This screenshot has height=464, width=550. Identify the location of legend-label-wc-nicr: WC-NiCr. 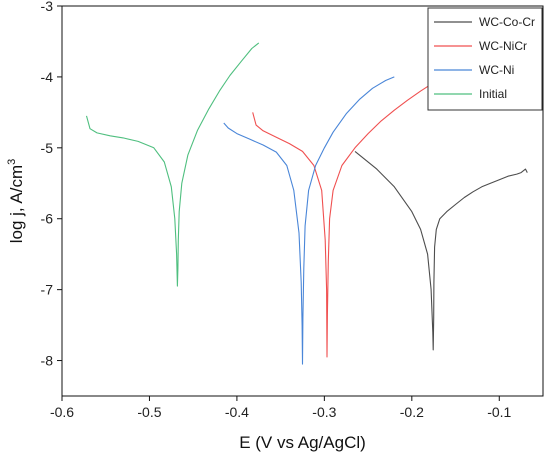
(503, 46).